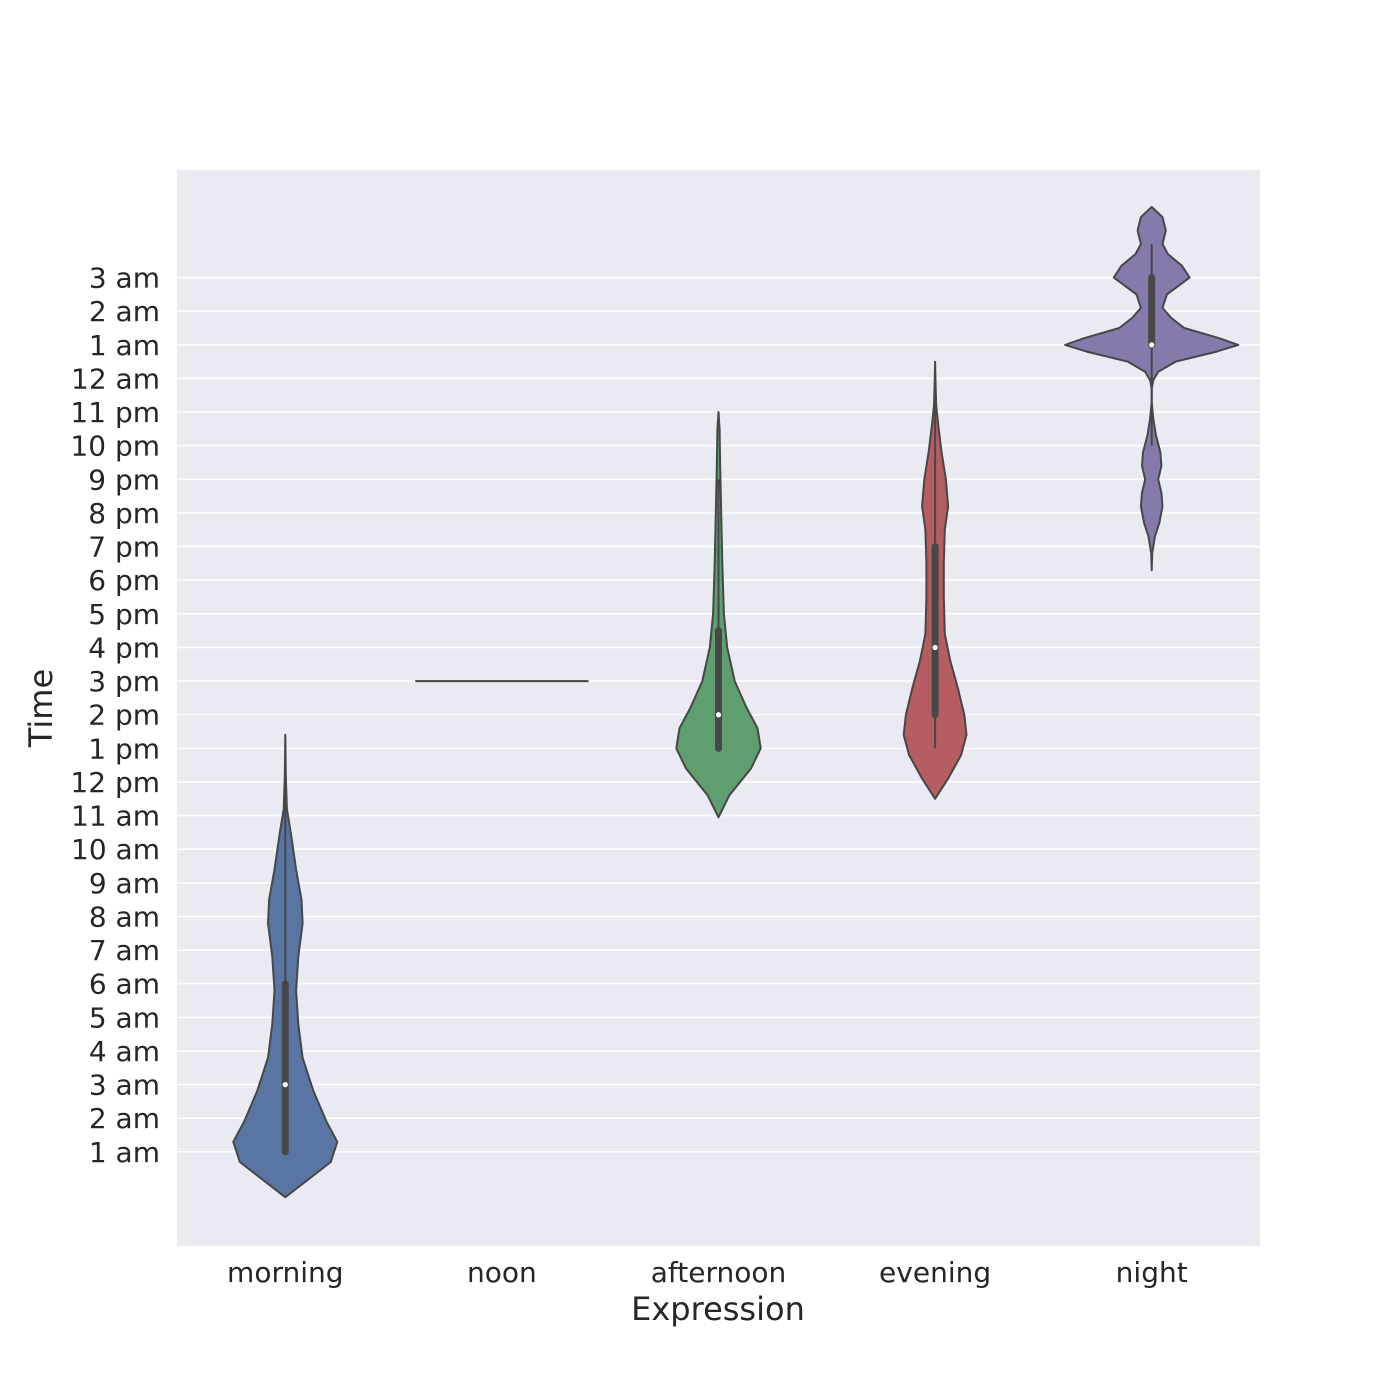 This screenshot has width=1400, height=1400. What do you see at coordinates (124, 984) in the screenshot?
I see `y-tick-label: 6 am` at bounding box center [124, 984].